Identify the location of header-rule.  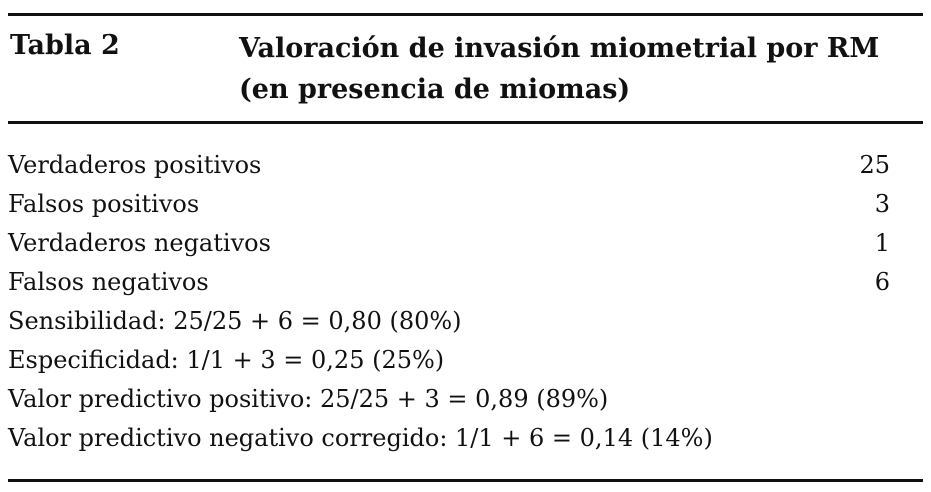
(465, 122).